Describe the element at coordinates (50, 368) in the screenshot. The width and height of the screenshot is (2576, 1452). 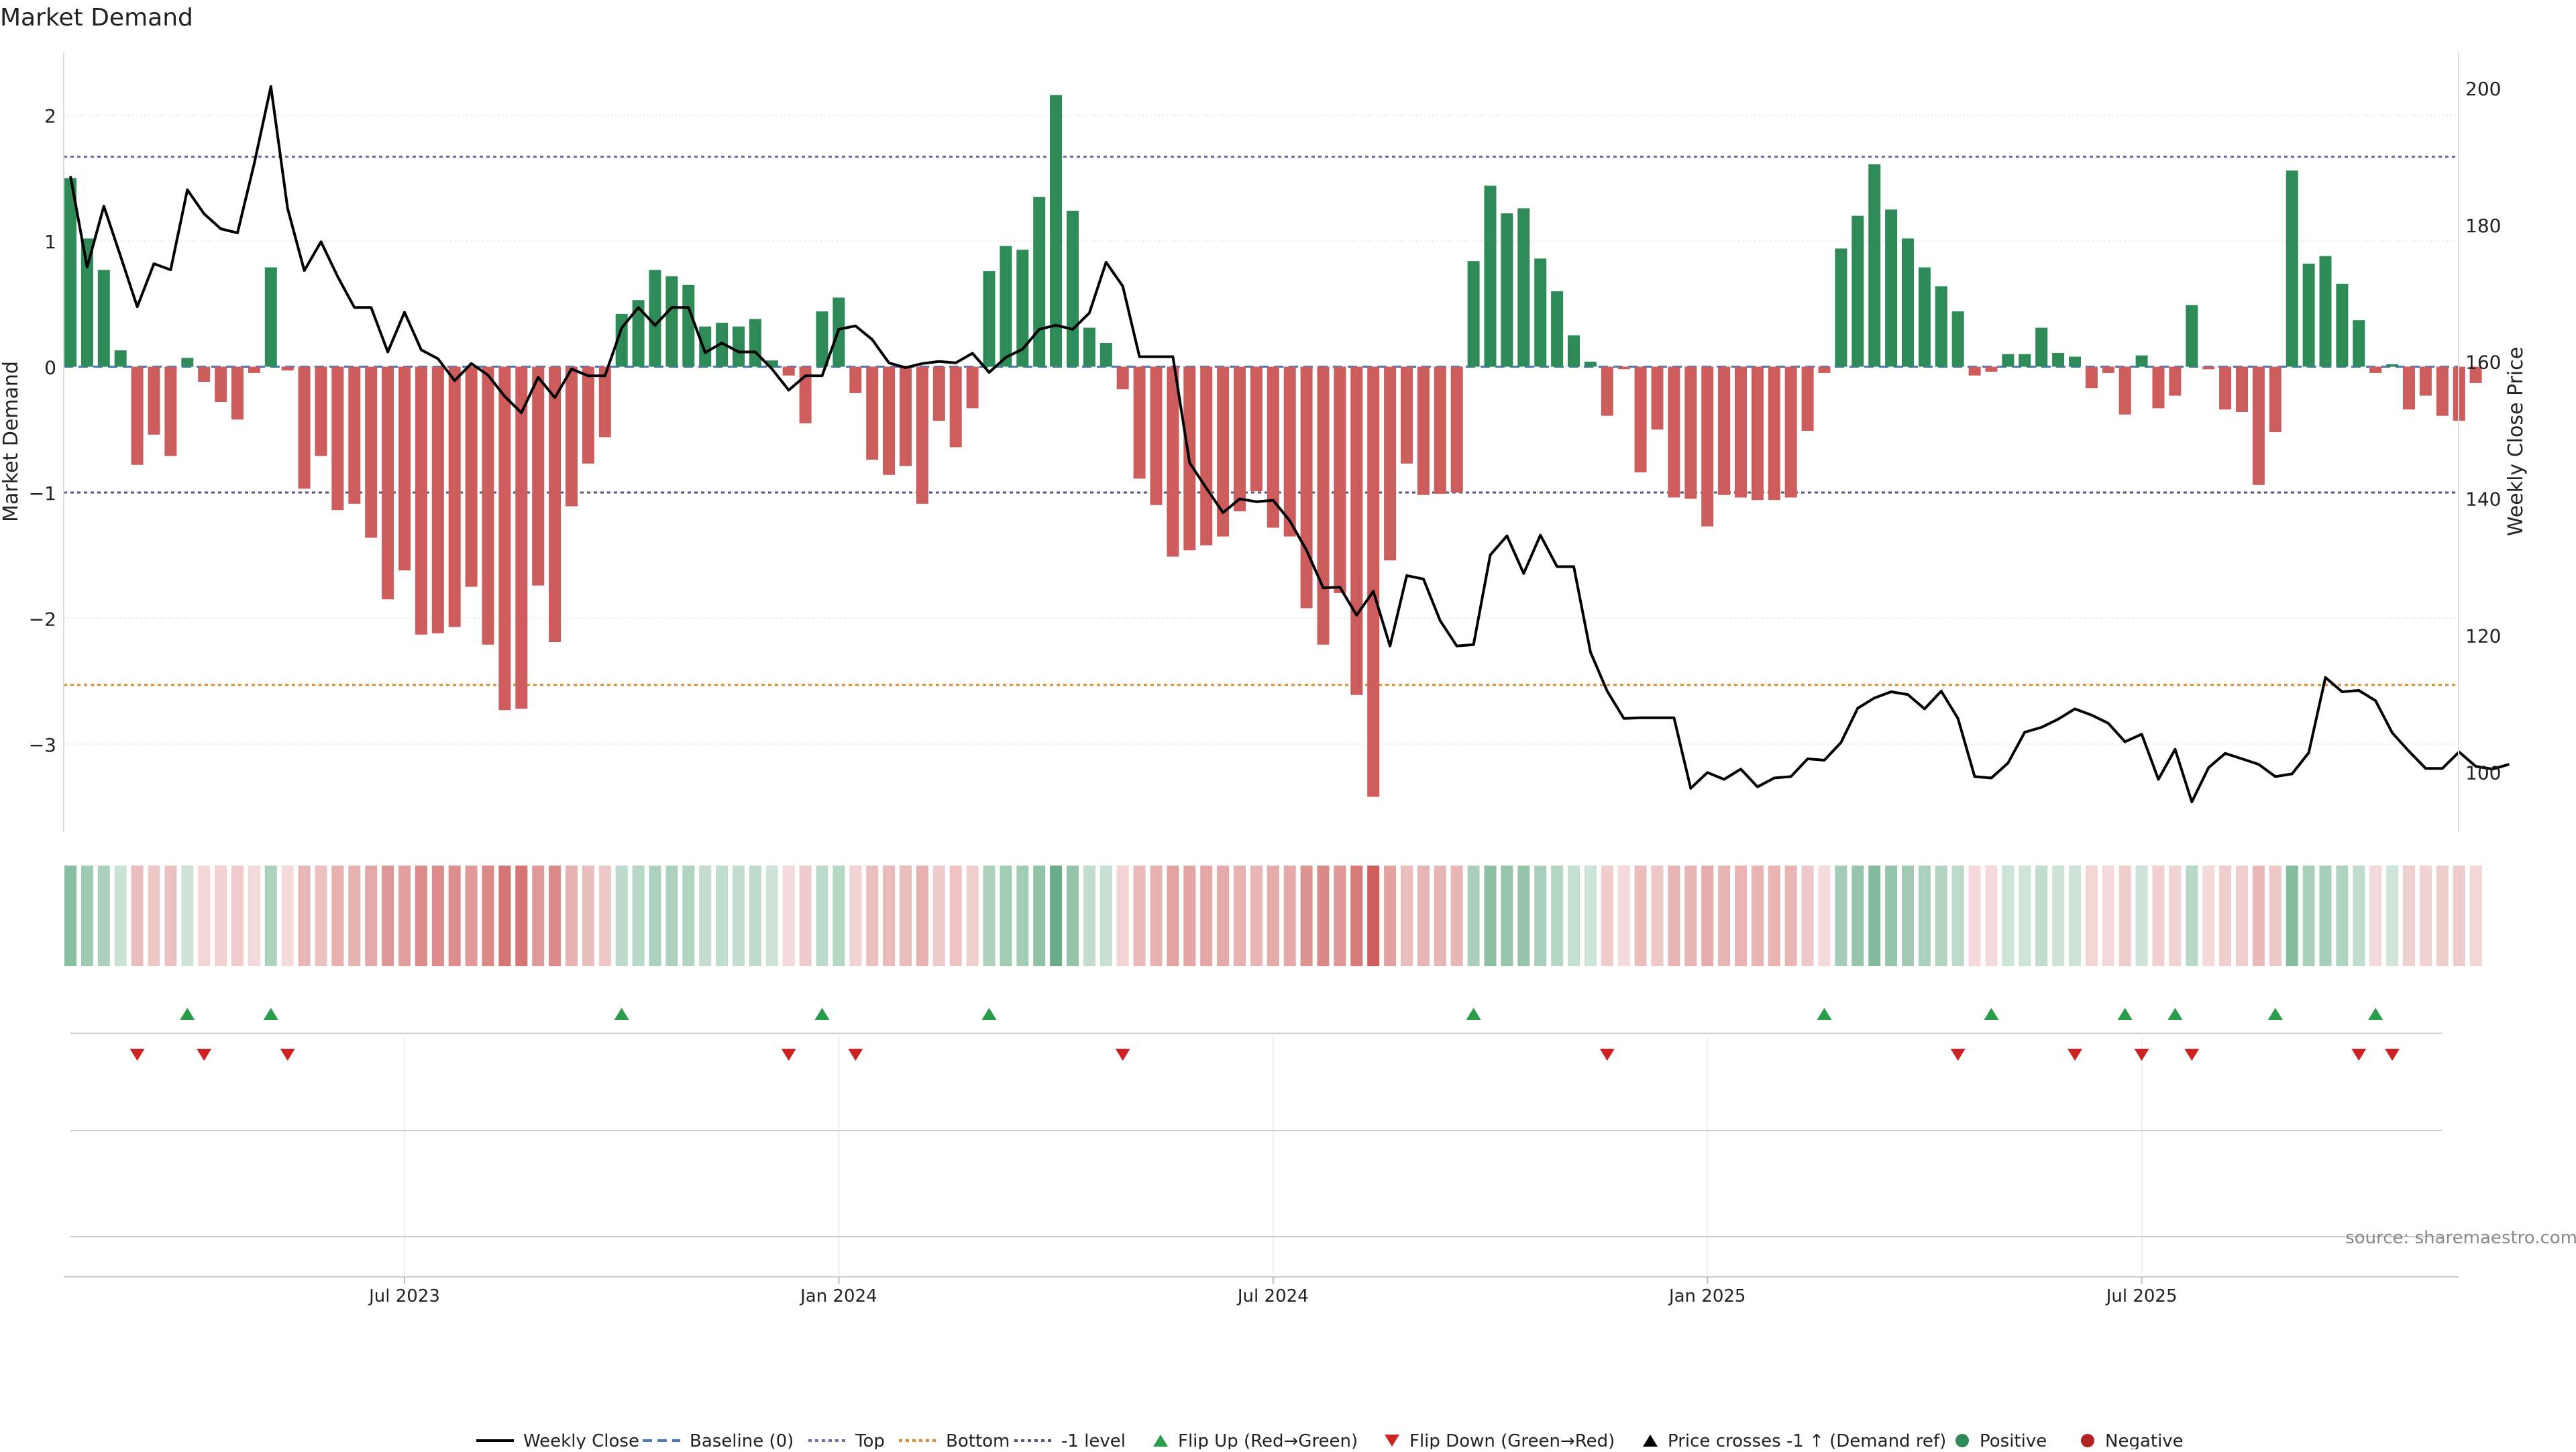
I see `y-tick-label: 0` at that location.